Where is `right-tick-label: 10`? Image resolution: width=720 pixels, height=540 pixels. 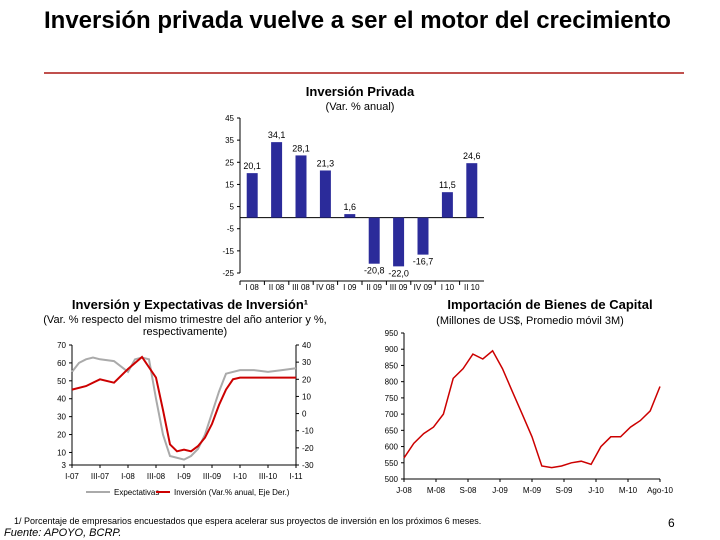 right-tick-label: 10 is located at coordinates (306, 396).